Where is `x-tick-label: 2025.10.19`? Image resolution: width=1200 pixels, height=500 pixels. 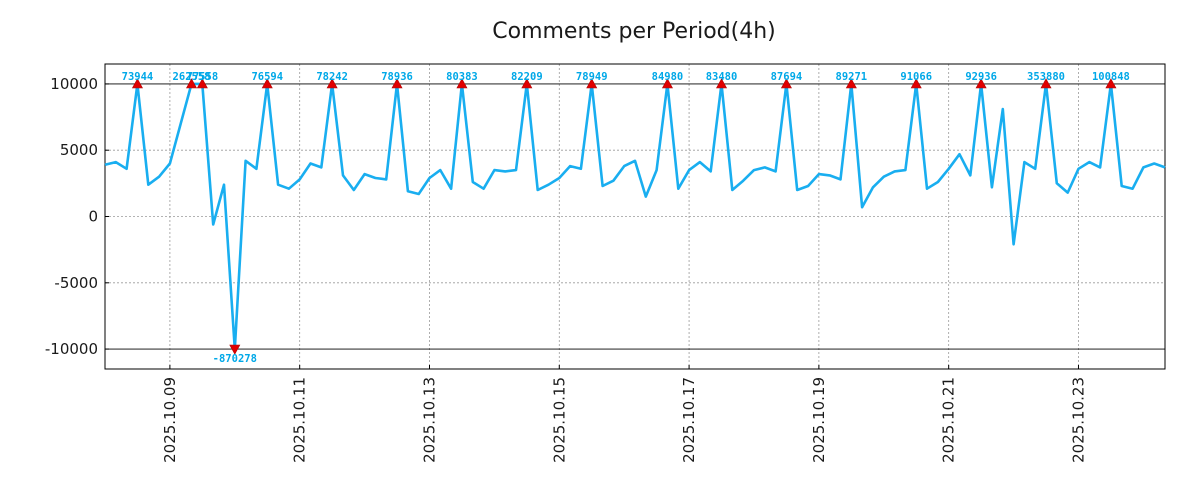
x-tick-label: 2025.10.19 is located at coordinates (819, 420).